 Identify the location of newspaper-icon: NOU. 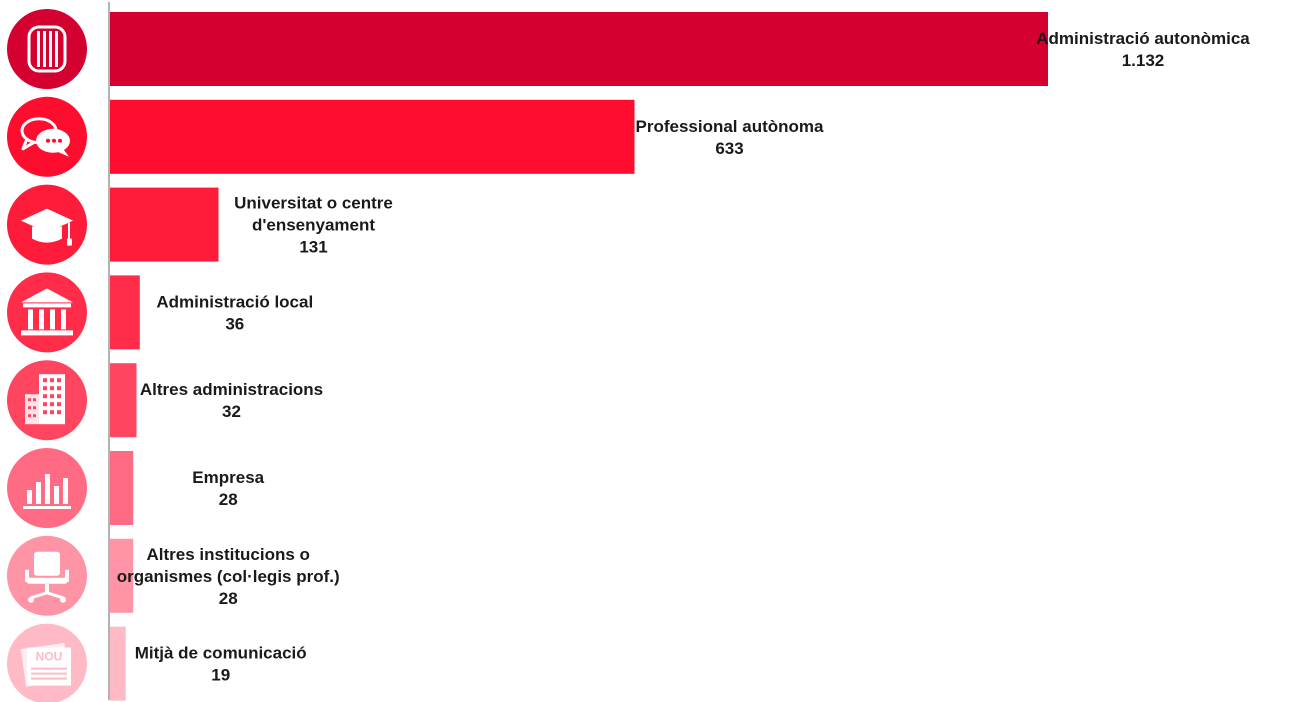
(47, 662).